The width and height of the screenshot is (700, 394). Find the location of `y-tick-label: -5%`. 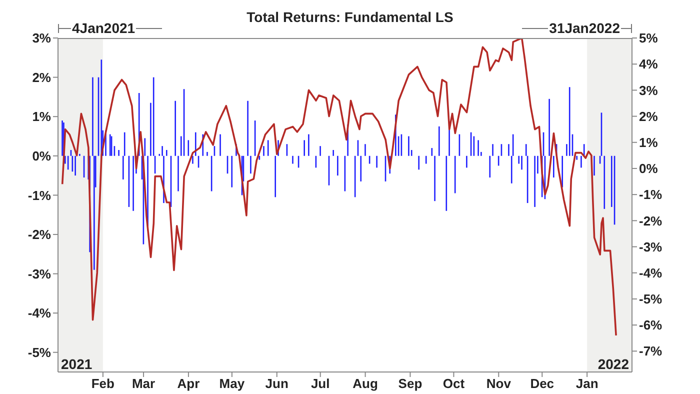

y-tick-label: -5% is located at coordinates (40, 352).